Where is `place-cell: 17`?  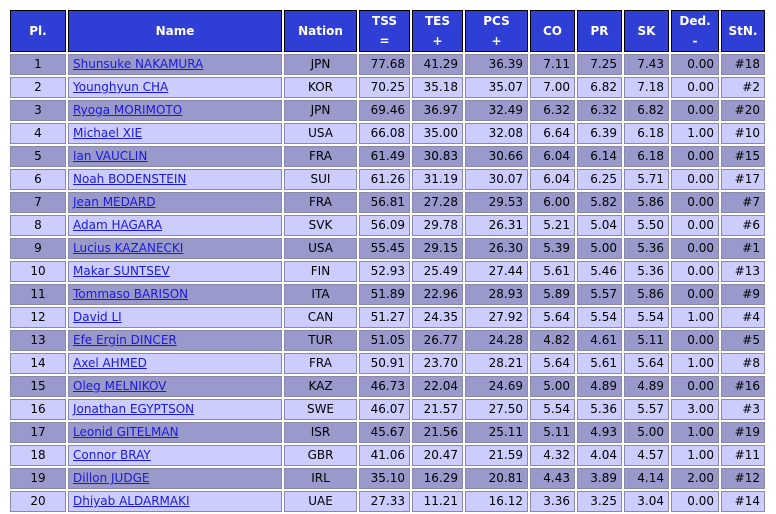 place-cell: 17 is located at coordinates (38, 432).